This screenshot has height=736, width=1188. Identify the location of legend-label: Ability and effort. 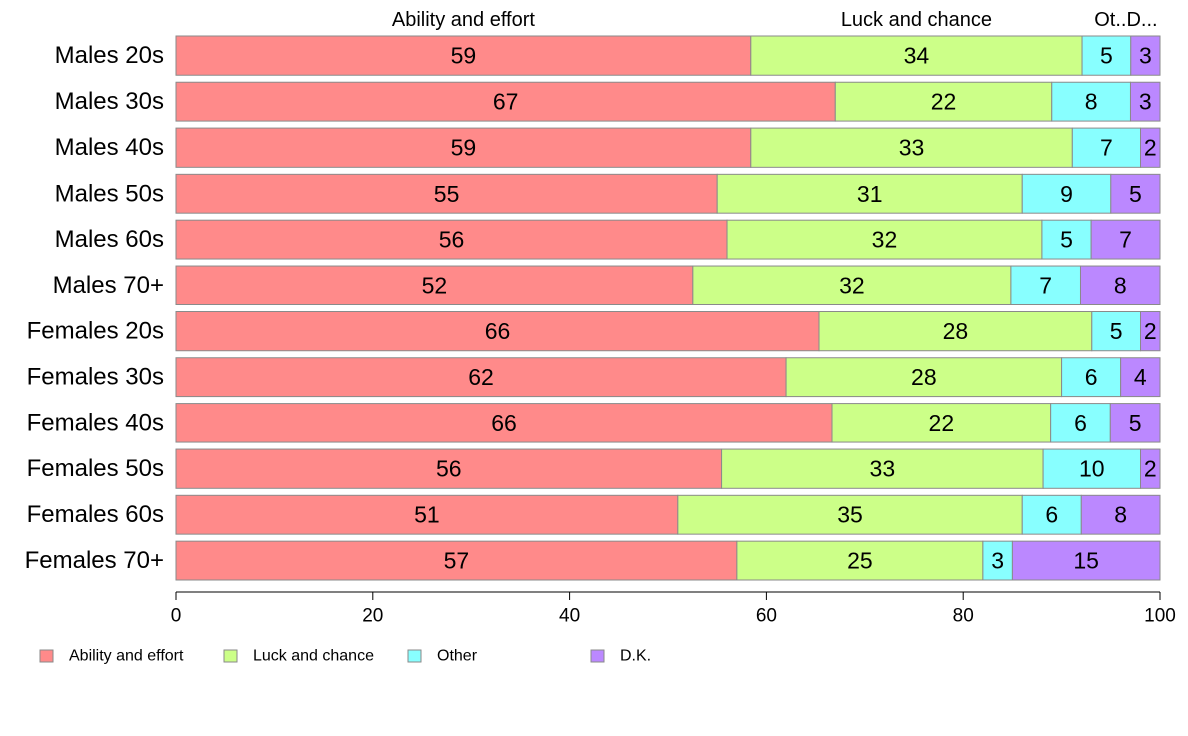
(126, 656).